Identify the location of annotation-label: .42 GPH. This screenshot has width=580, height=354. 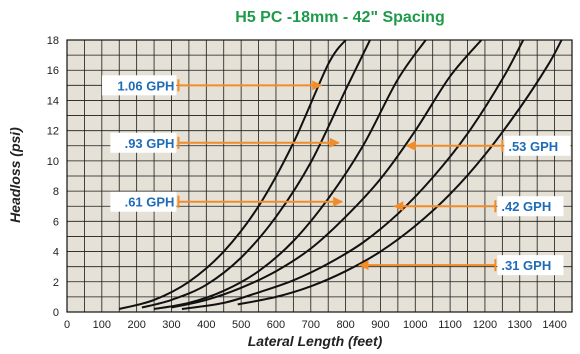
(526, 206).